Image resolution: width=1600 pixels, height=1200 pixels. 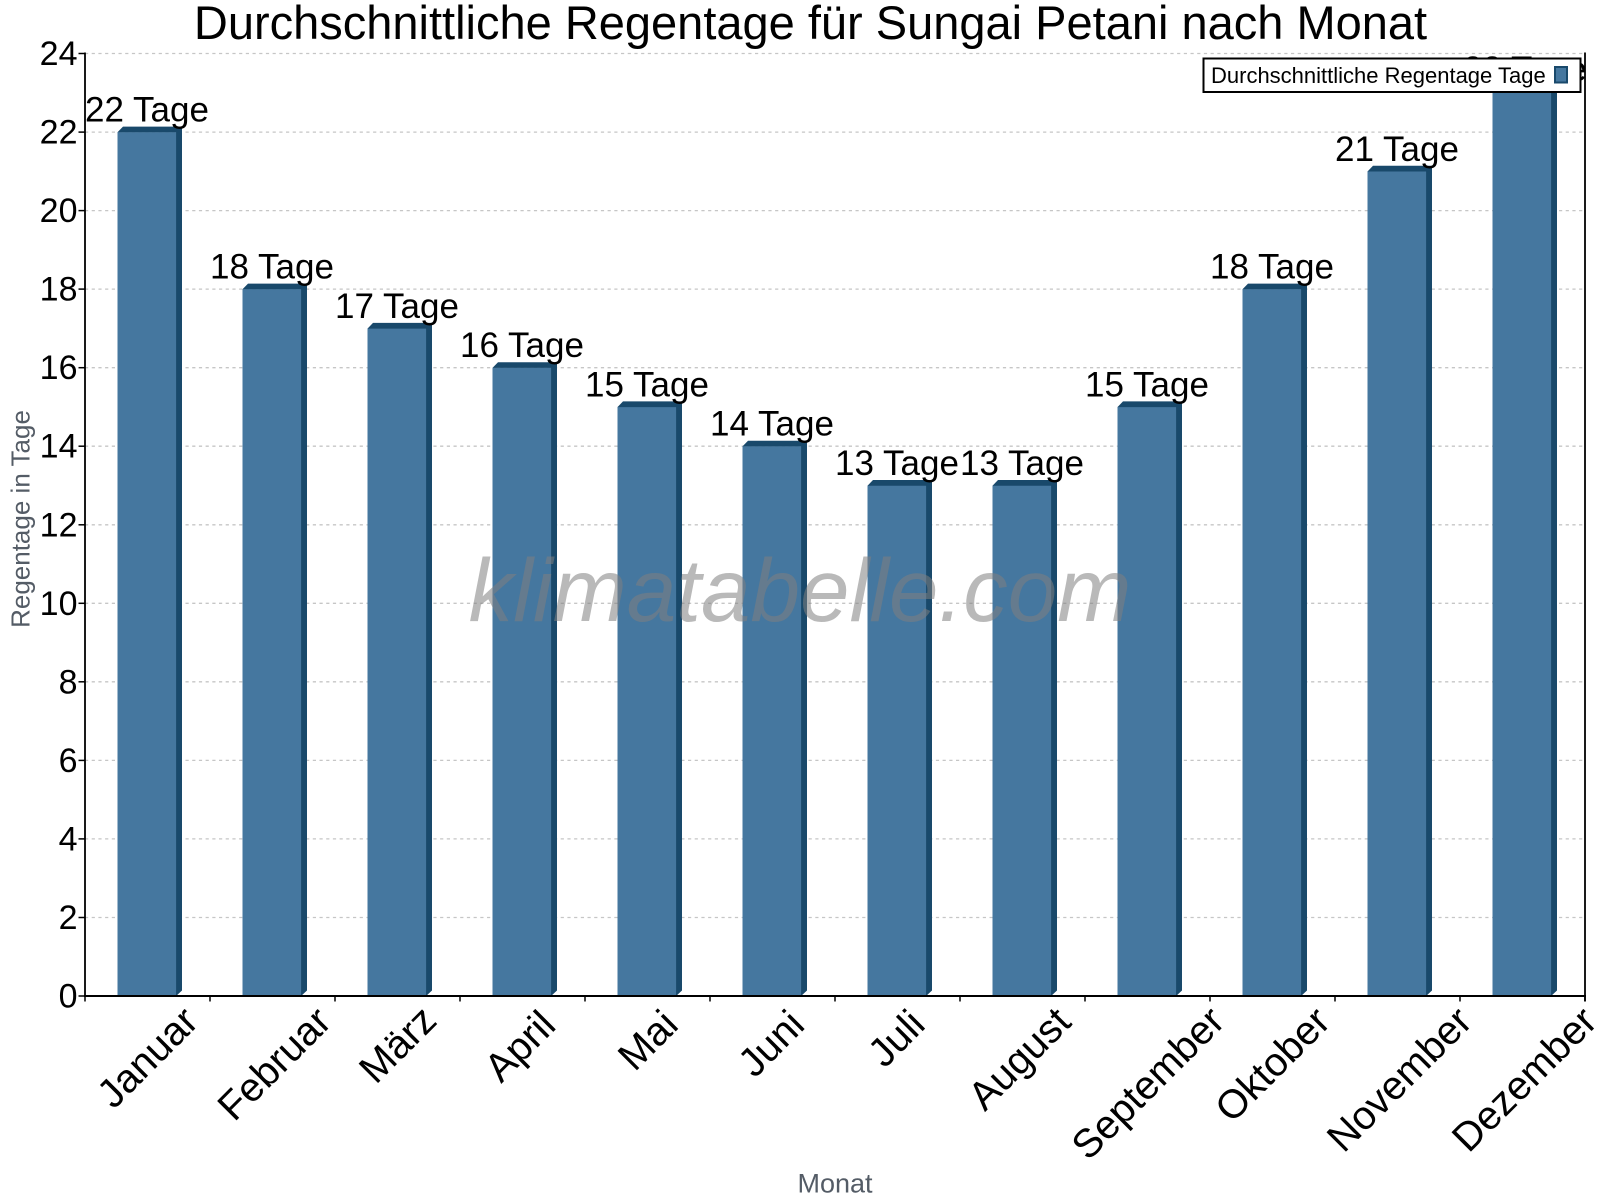 What do you see at coordinates (59, 525) in the screenshot?
I see `svg-text: 12` at bounding box center [59, 525].